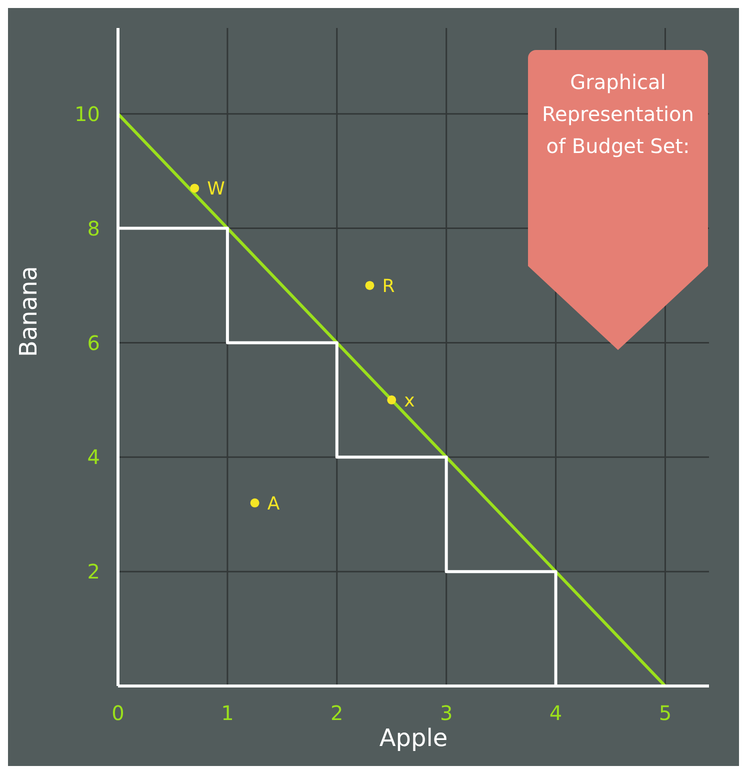 The width and height of the screenshot is (747, 774). I want to click on x-tick-label: 2, so click(337, 713).